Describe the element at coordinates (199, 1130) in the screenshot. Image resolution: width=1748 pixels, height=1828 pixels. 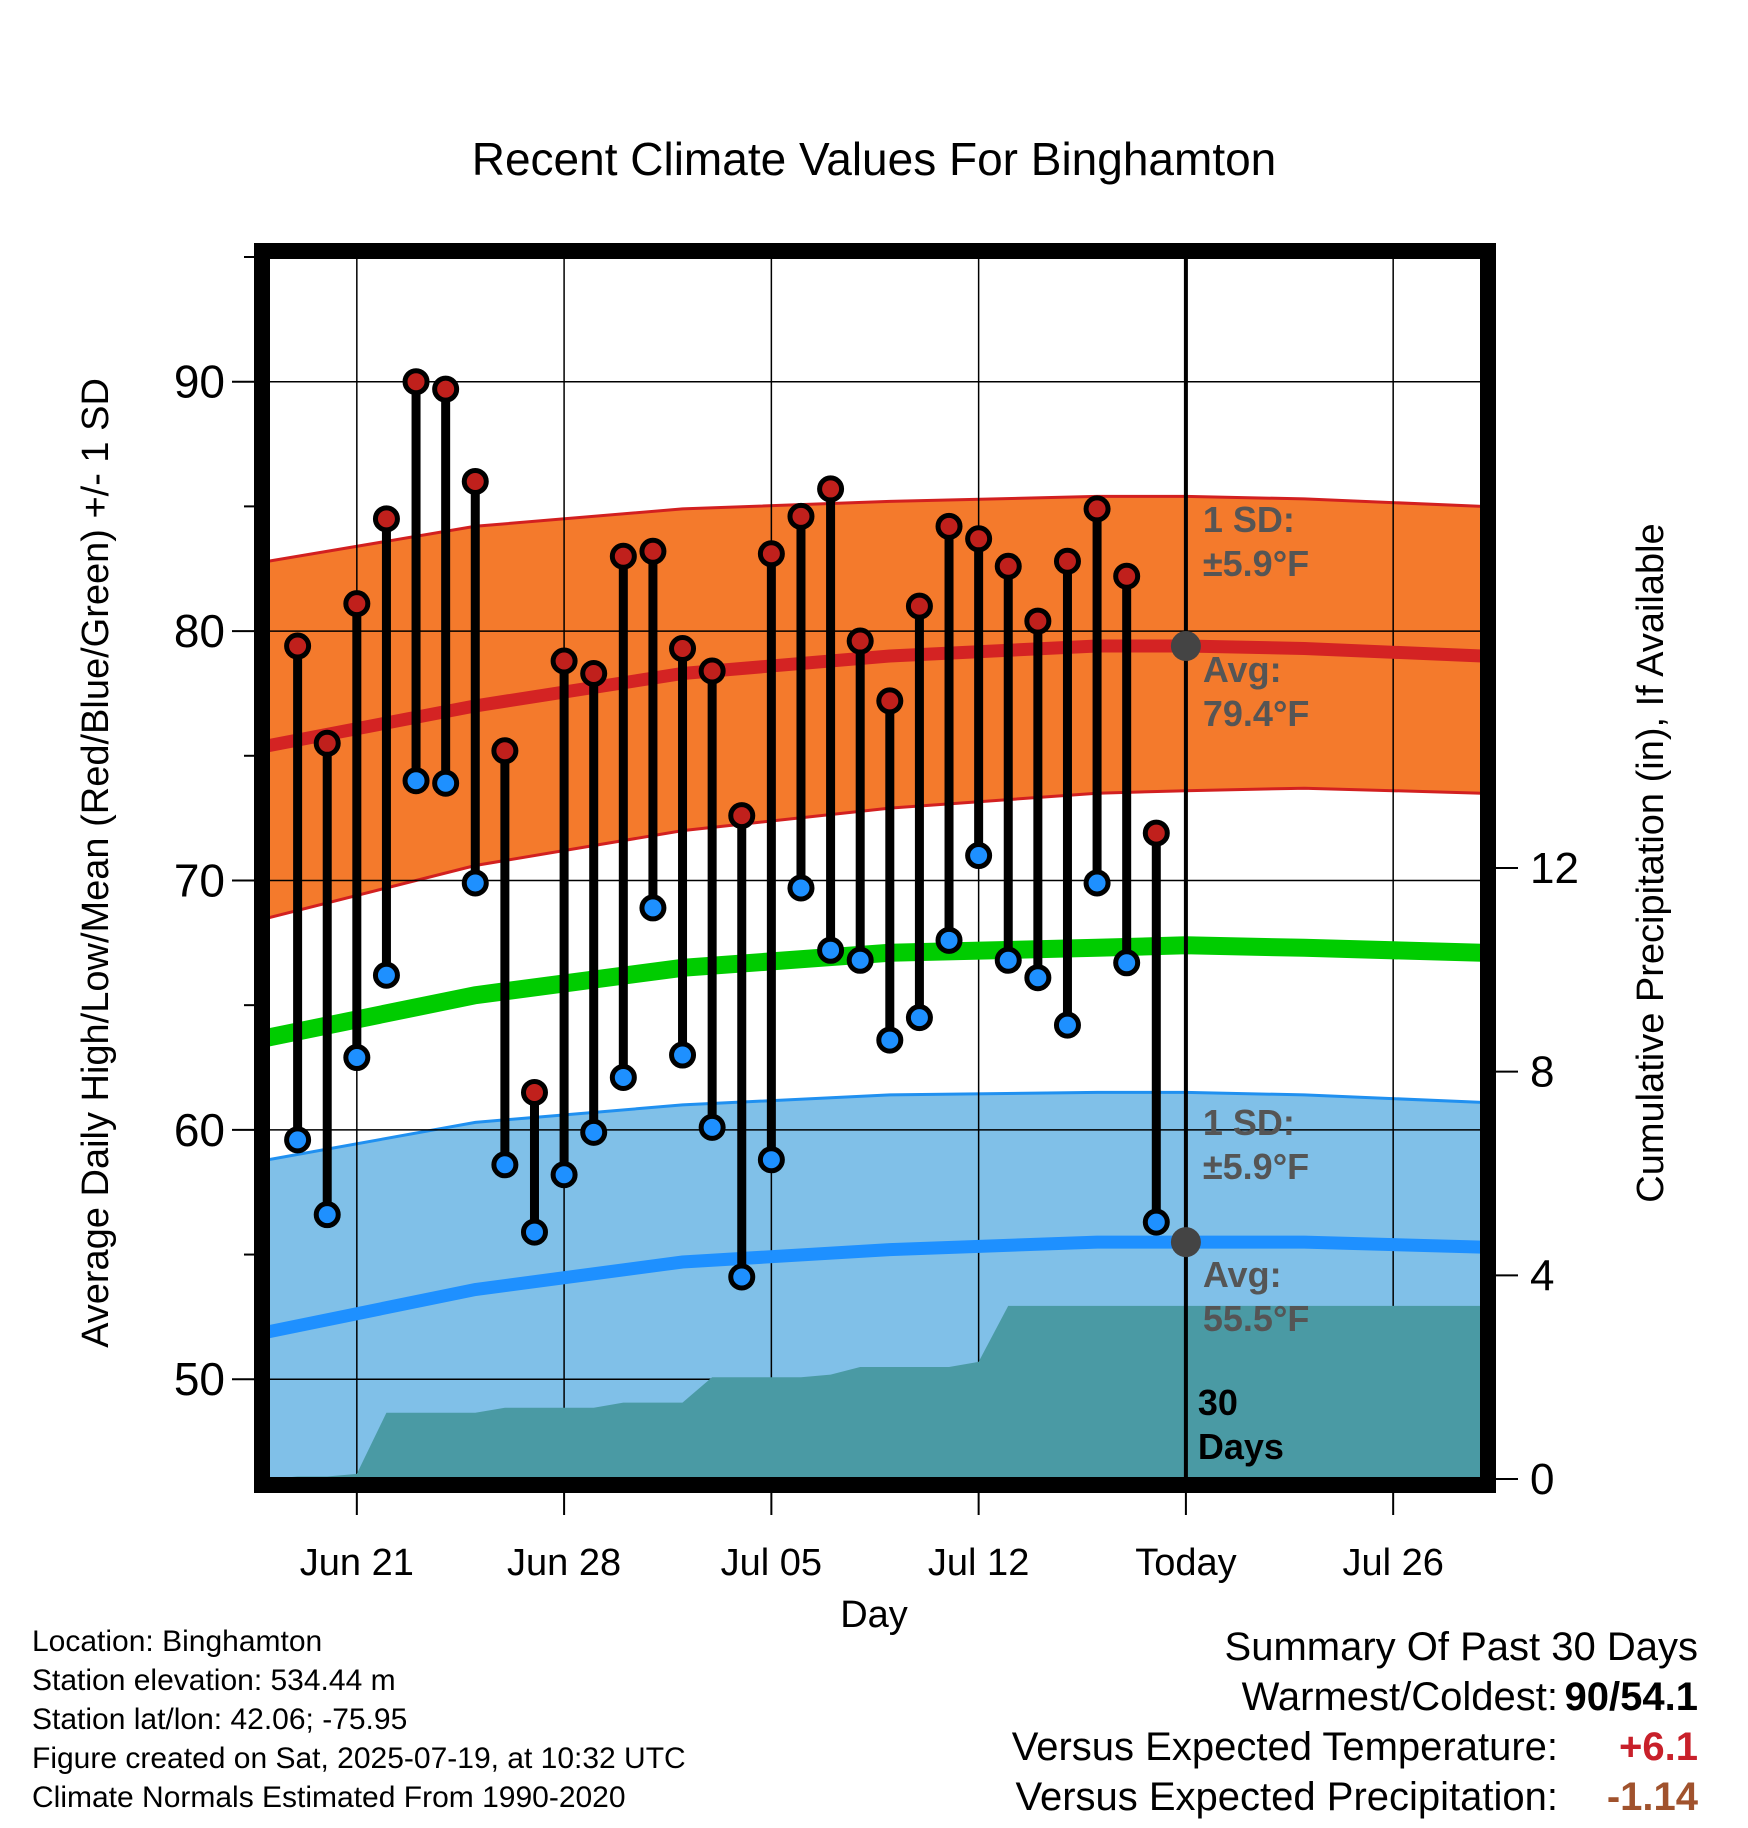
I see `y-tick-label: 60` at that location.